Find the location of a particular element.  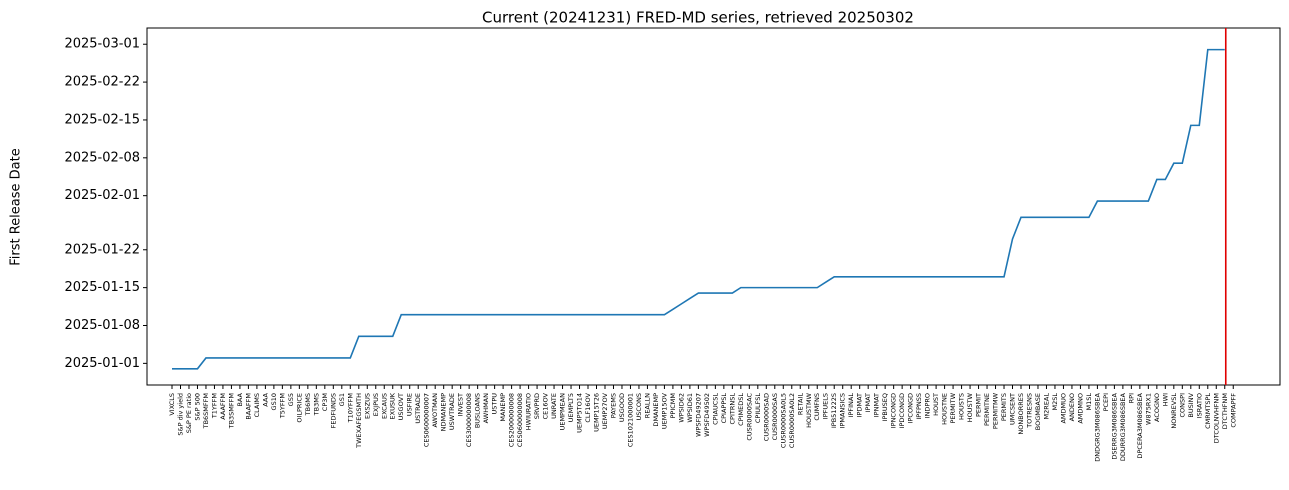

x-tick-label: CES3000000008 is located at coordinates (469, 420).